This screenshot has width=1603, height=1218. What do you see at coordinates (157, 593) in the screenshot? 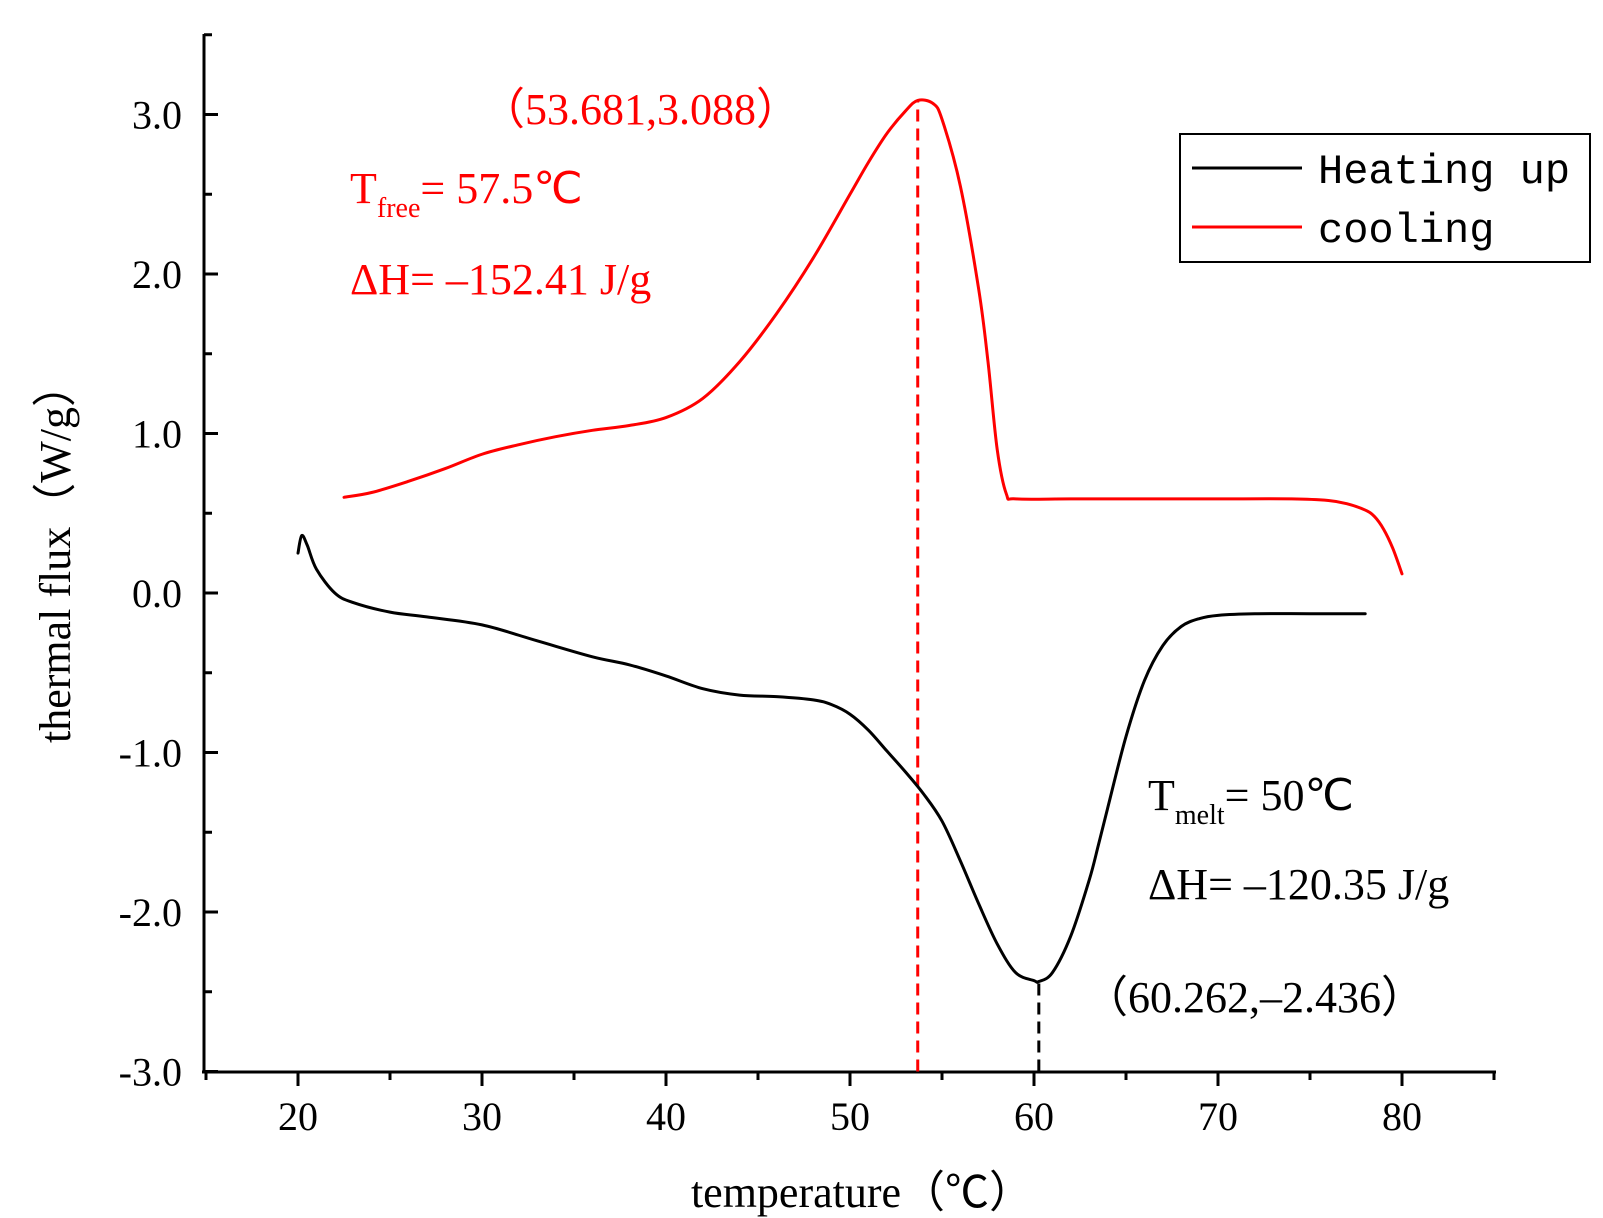
I see `y-tick-label: 0.0` at bounding box center [157, 593].